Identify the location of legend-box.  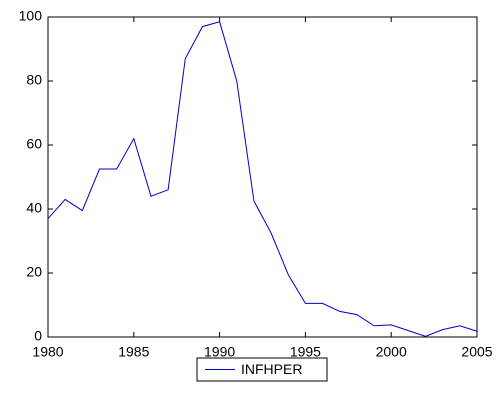
(262, 369).